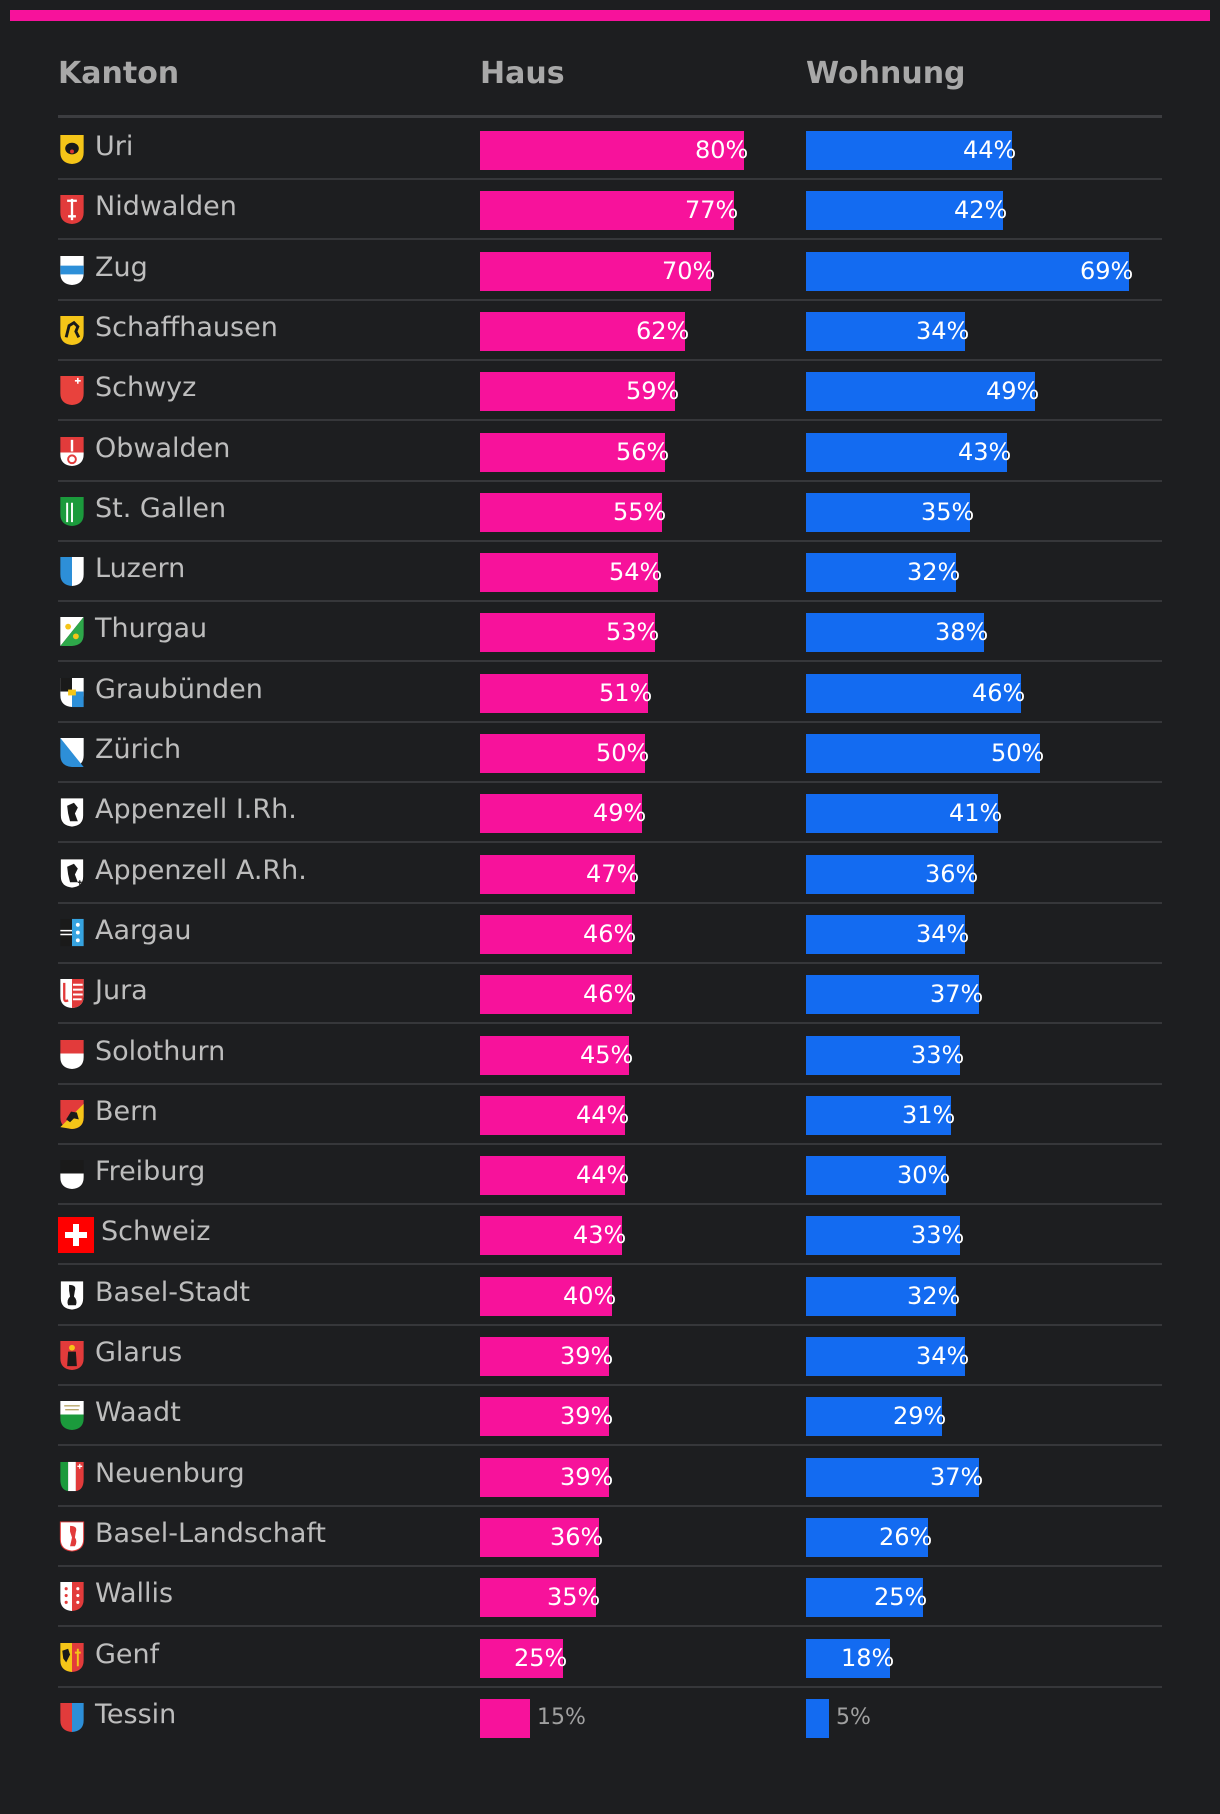 The width and height of the screenshot is (1220, 1814). Describe the element at coordinates (663, 331) in the screenshot. I see `haus-value-label: 62%` at that location.